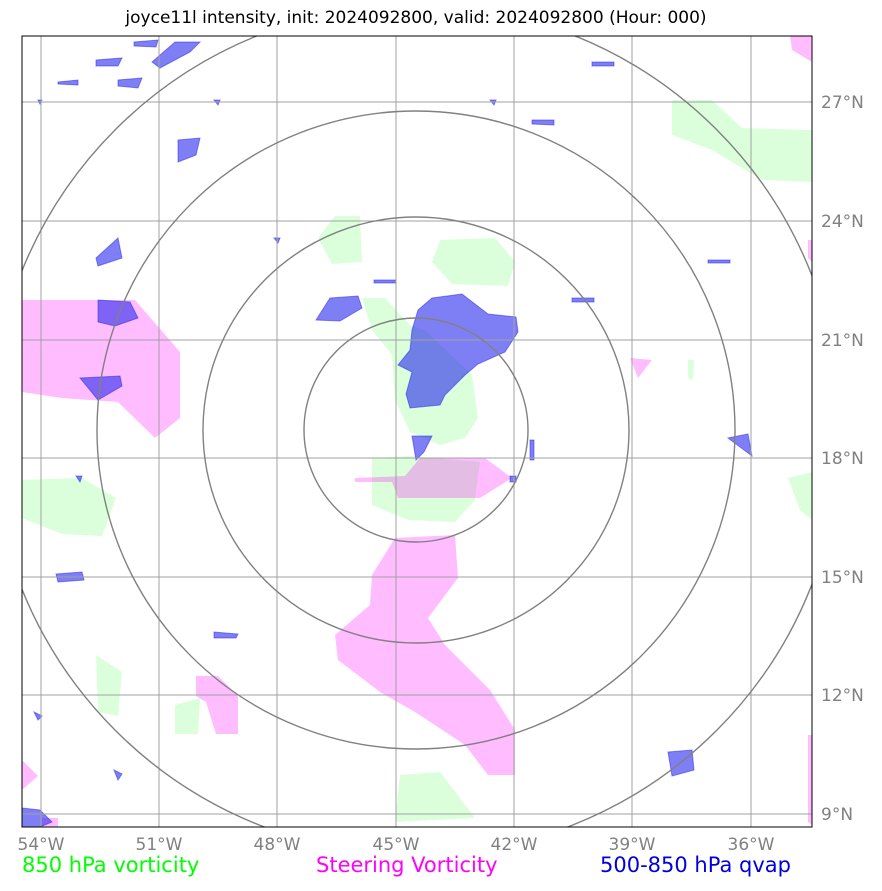 The width and height of the screenshot is (882, 891). I want to click on lon-label: 54°W, so click(41, 845).